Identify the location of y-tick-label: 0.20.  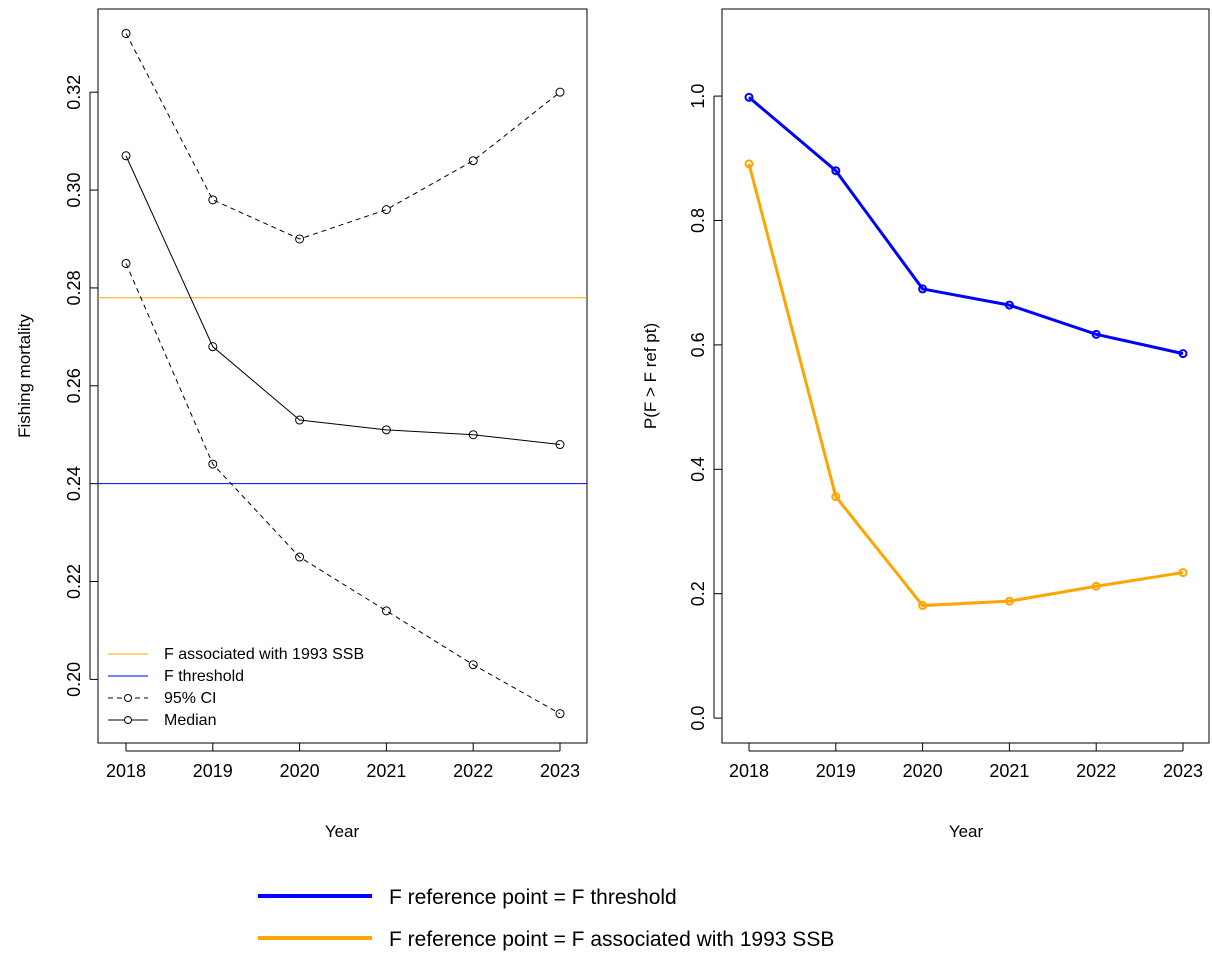
(74, 679).